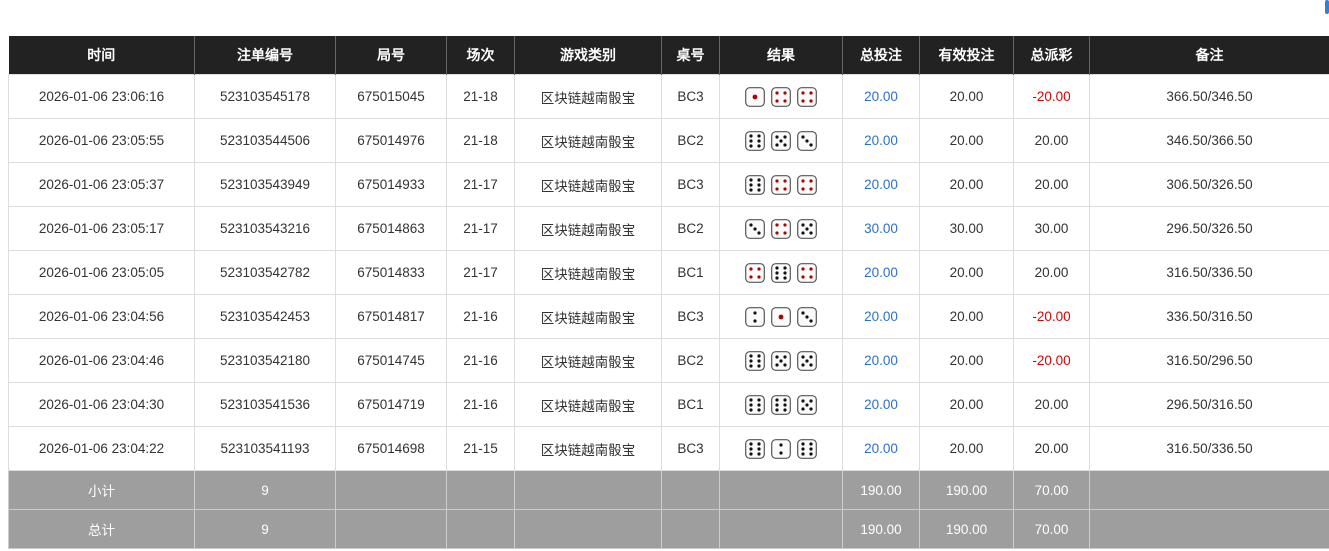 The image size is (1329, 551). What do you see at coordinates (265, 140) in the screenshot?
I see `bet-id-cell: 523103544506` at bounding box center [265, 140].